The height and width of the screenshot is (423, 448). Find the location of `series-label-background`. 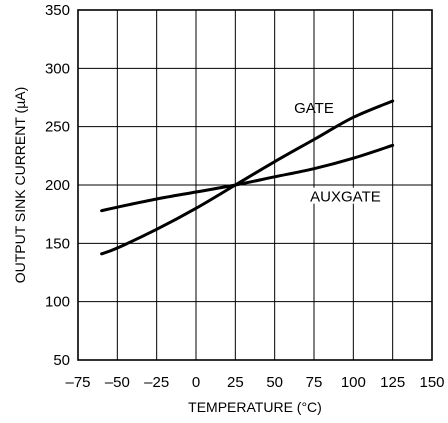

series-label-background is located at coordinates (345, 195).